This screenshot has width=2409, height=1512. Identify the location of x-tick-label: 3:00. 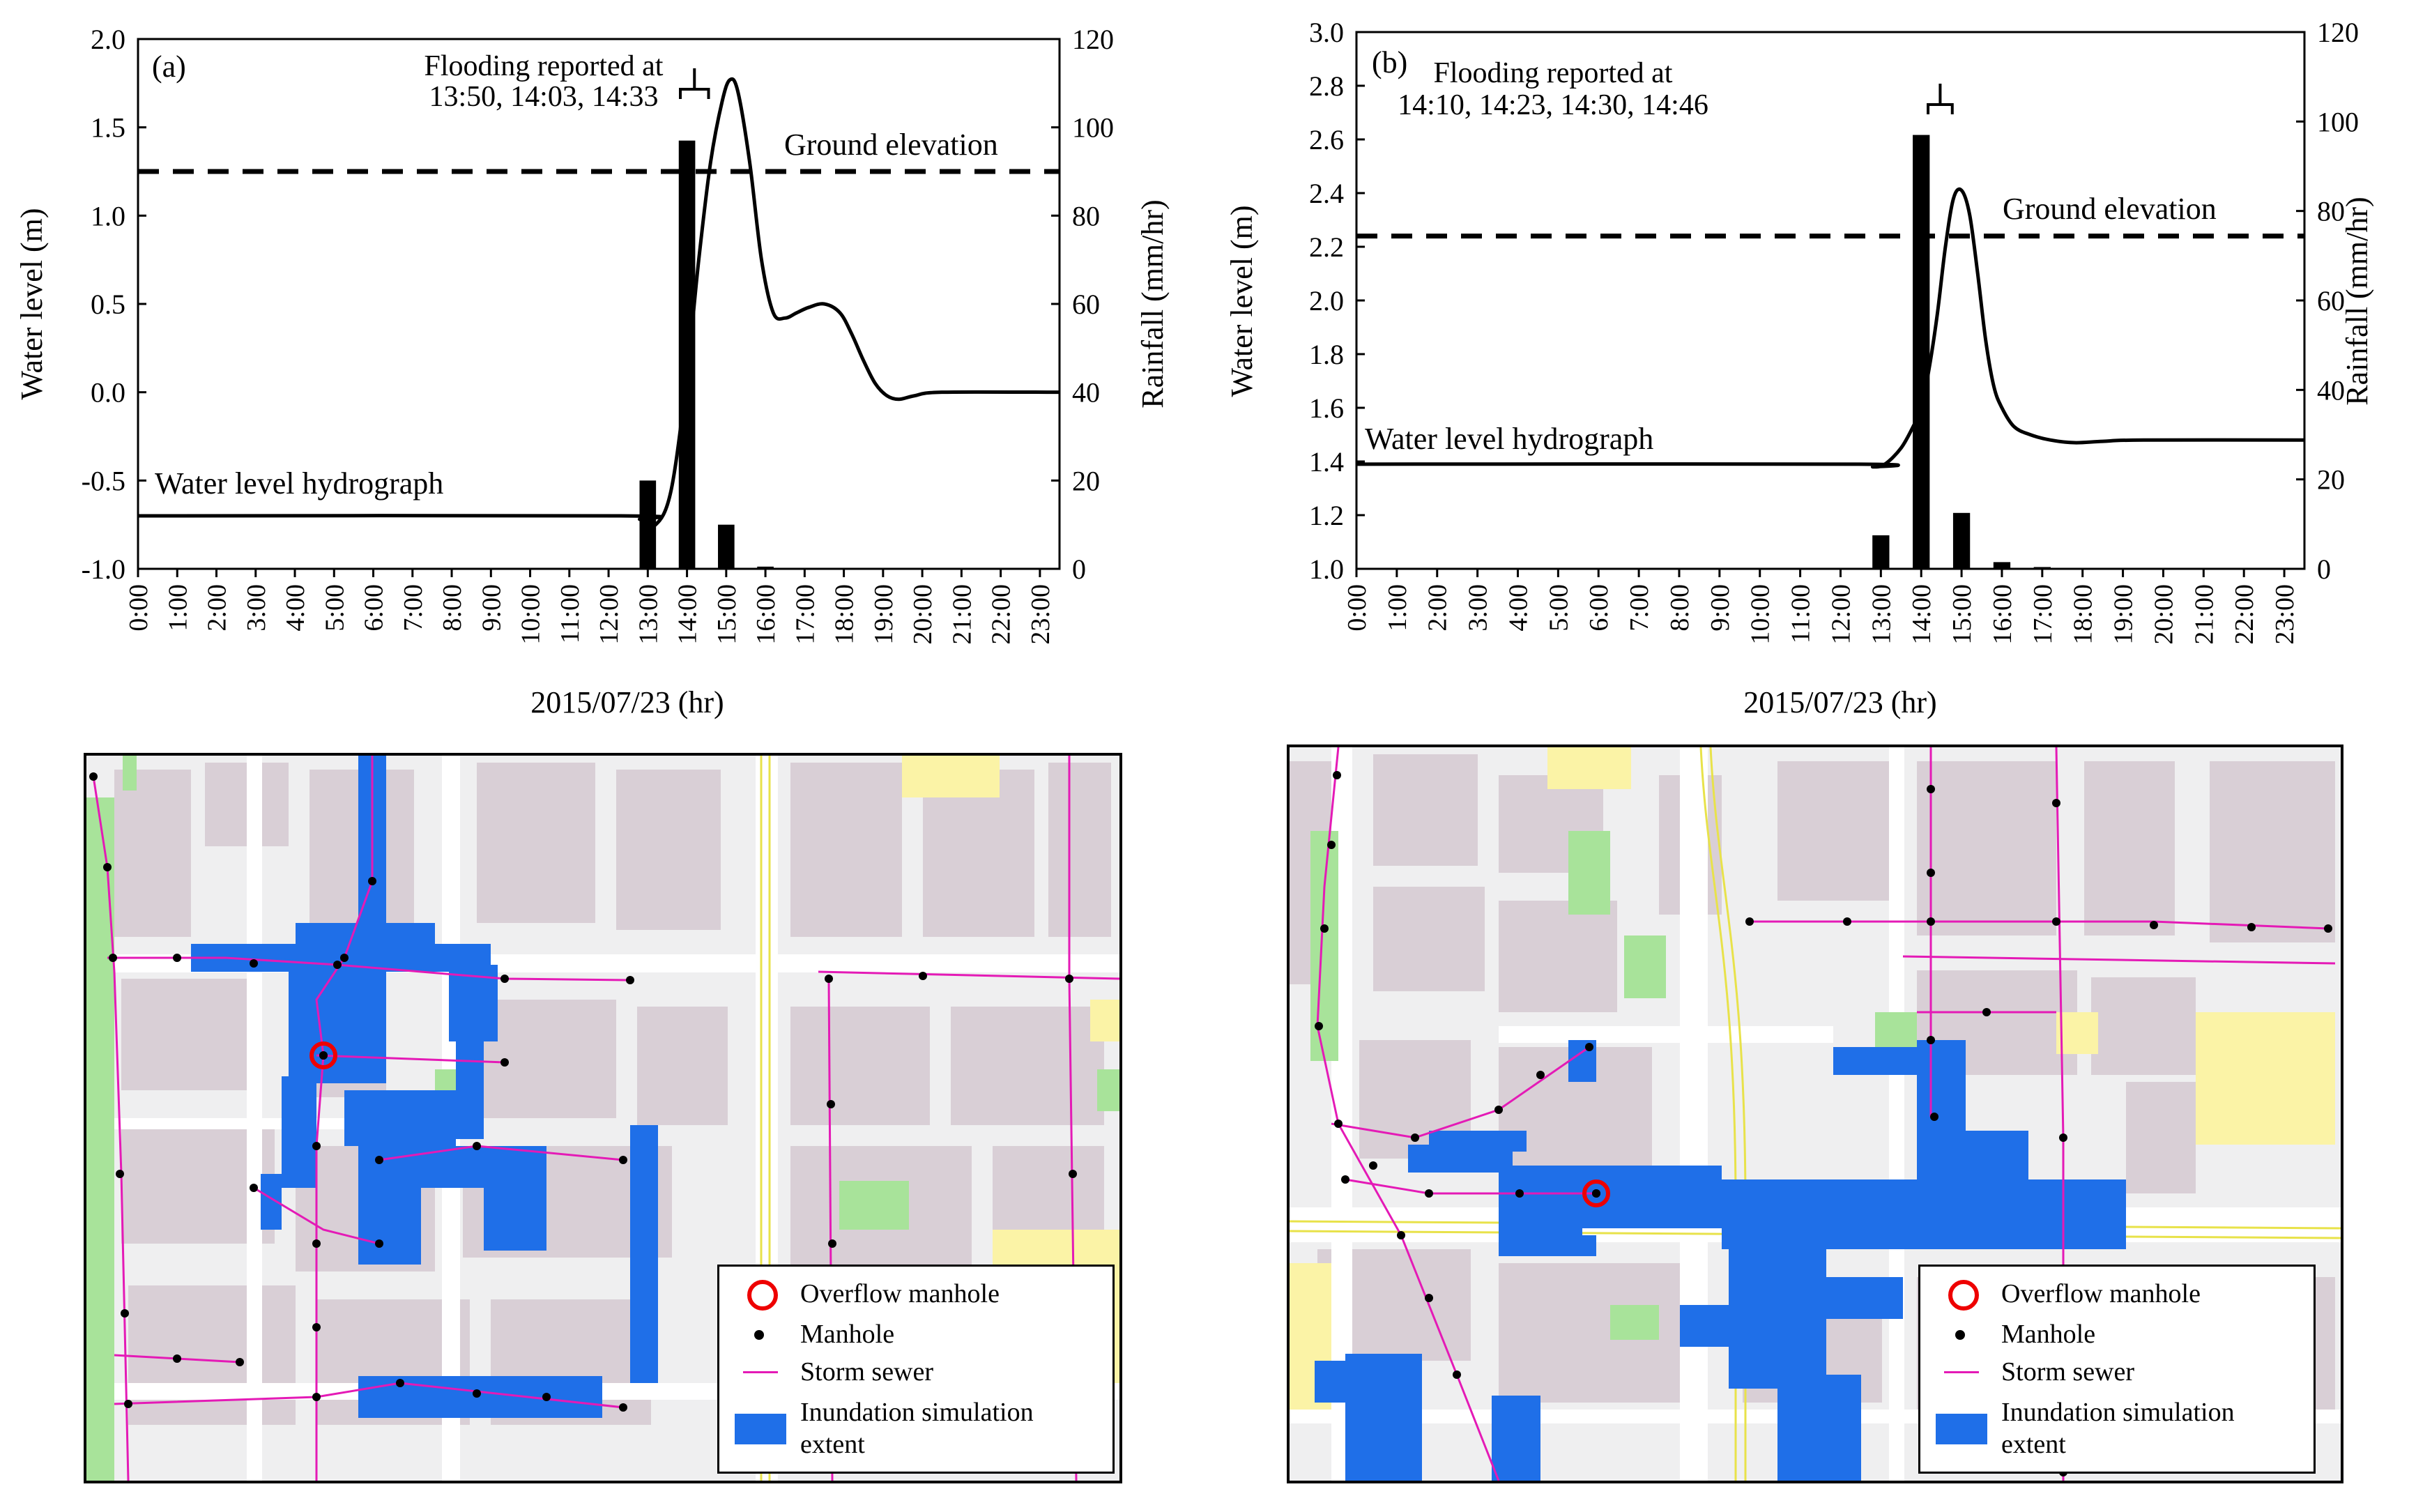
(1478, 608).